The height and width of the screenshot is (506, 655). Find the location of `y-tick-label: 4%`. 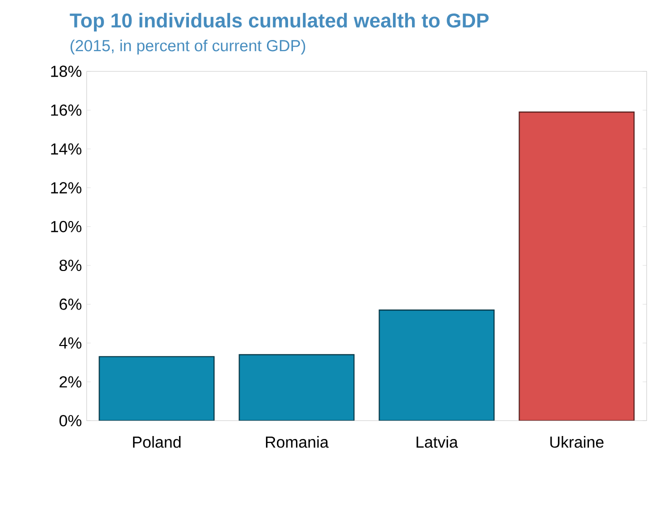

y-tick-label: 4% is located at coordinates (70, 343).